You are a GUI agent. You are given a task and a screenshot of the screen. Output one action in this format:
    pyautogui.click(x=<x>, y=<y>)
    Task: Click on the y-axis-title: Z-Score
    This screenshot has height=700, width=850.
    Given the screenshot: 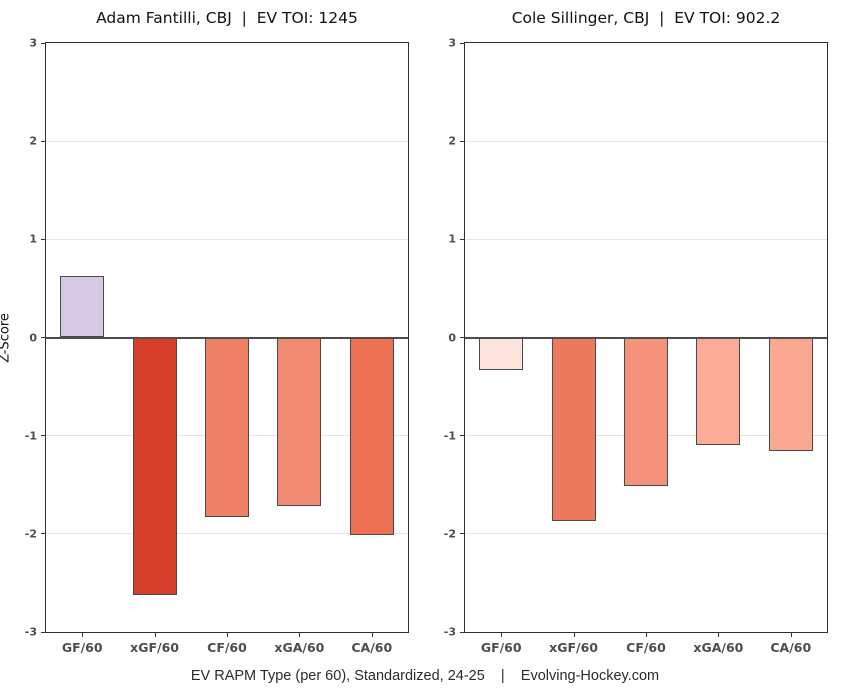 What is the action you would take?
    pyautogui.click(x=6, y=337)
    